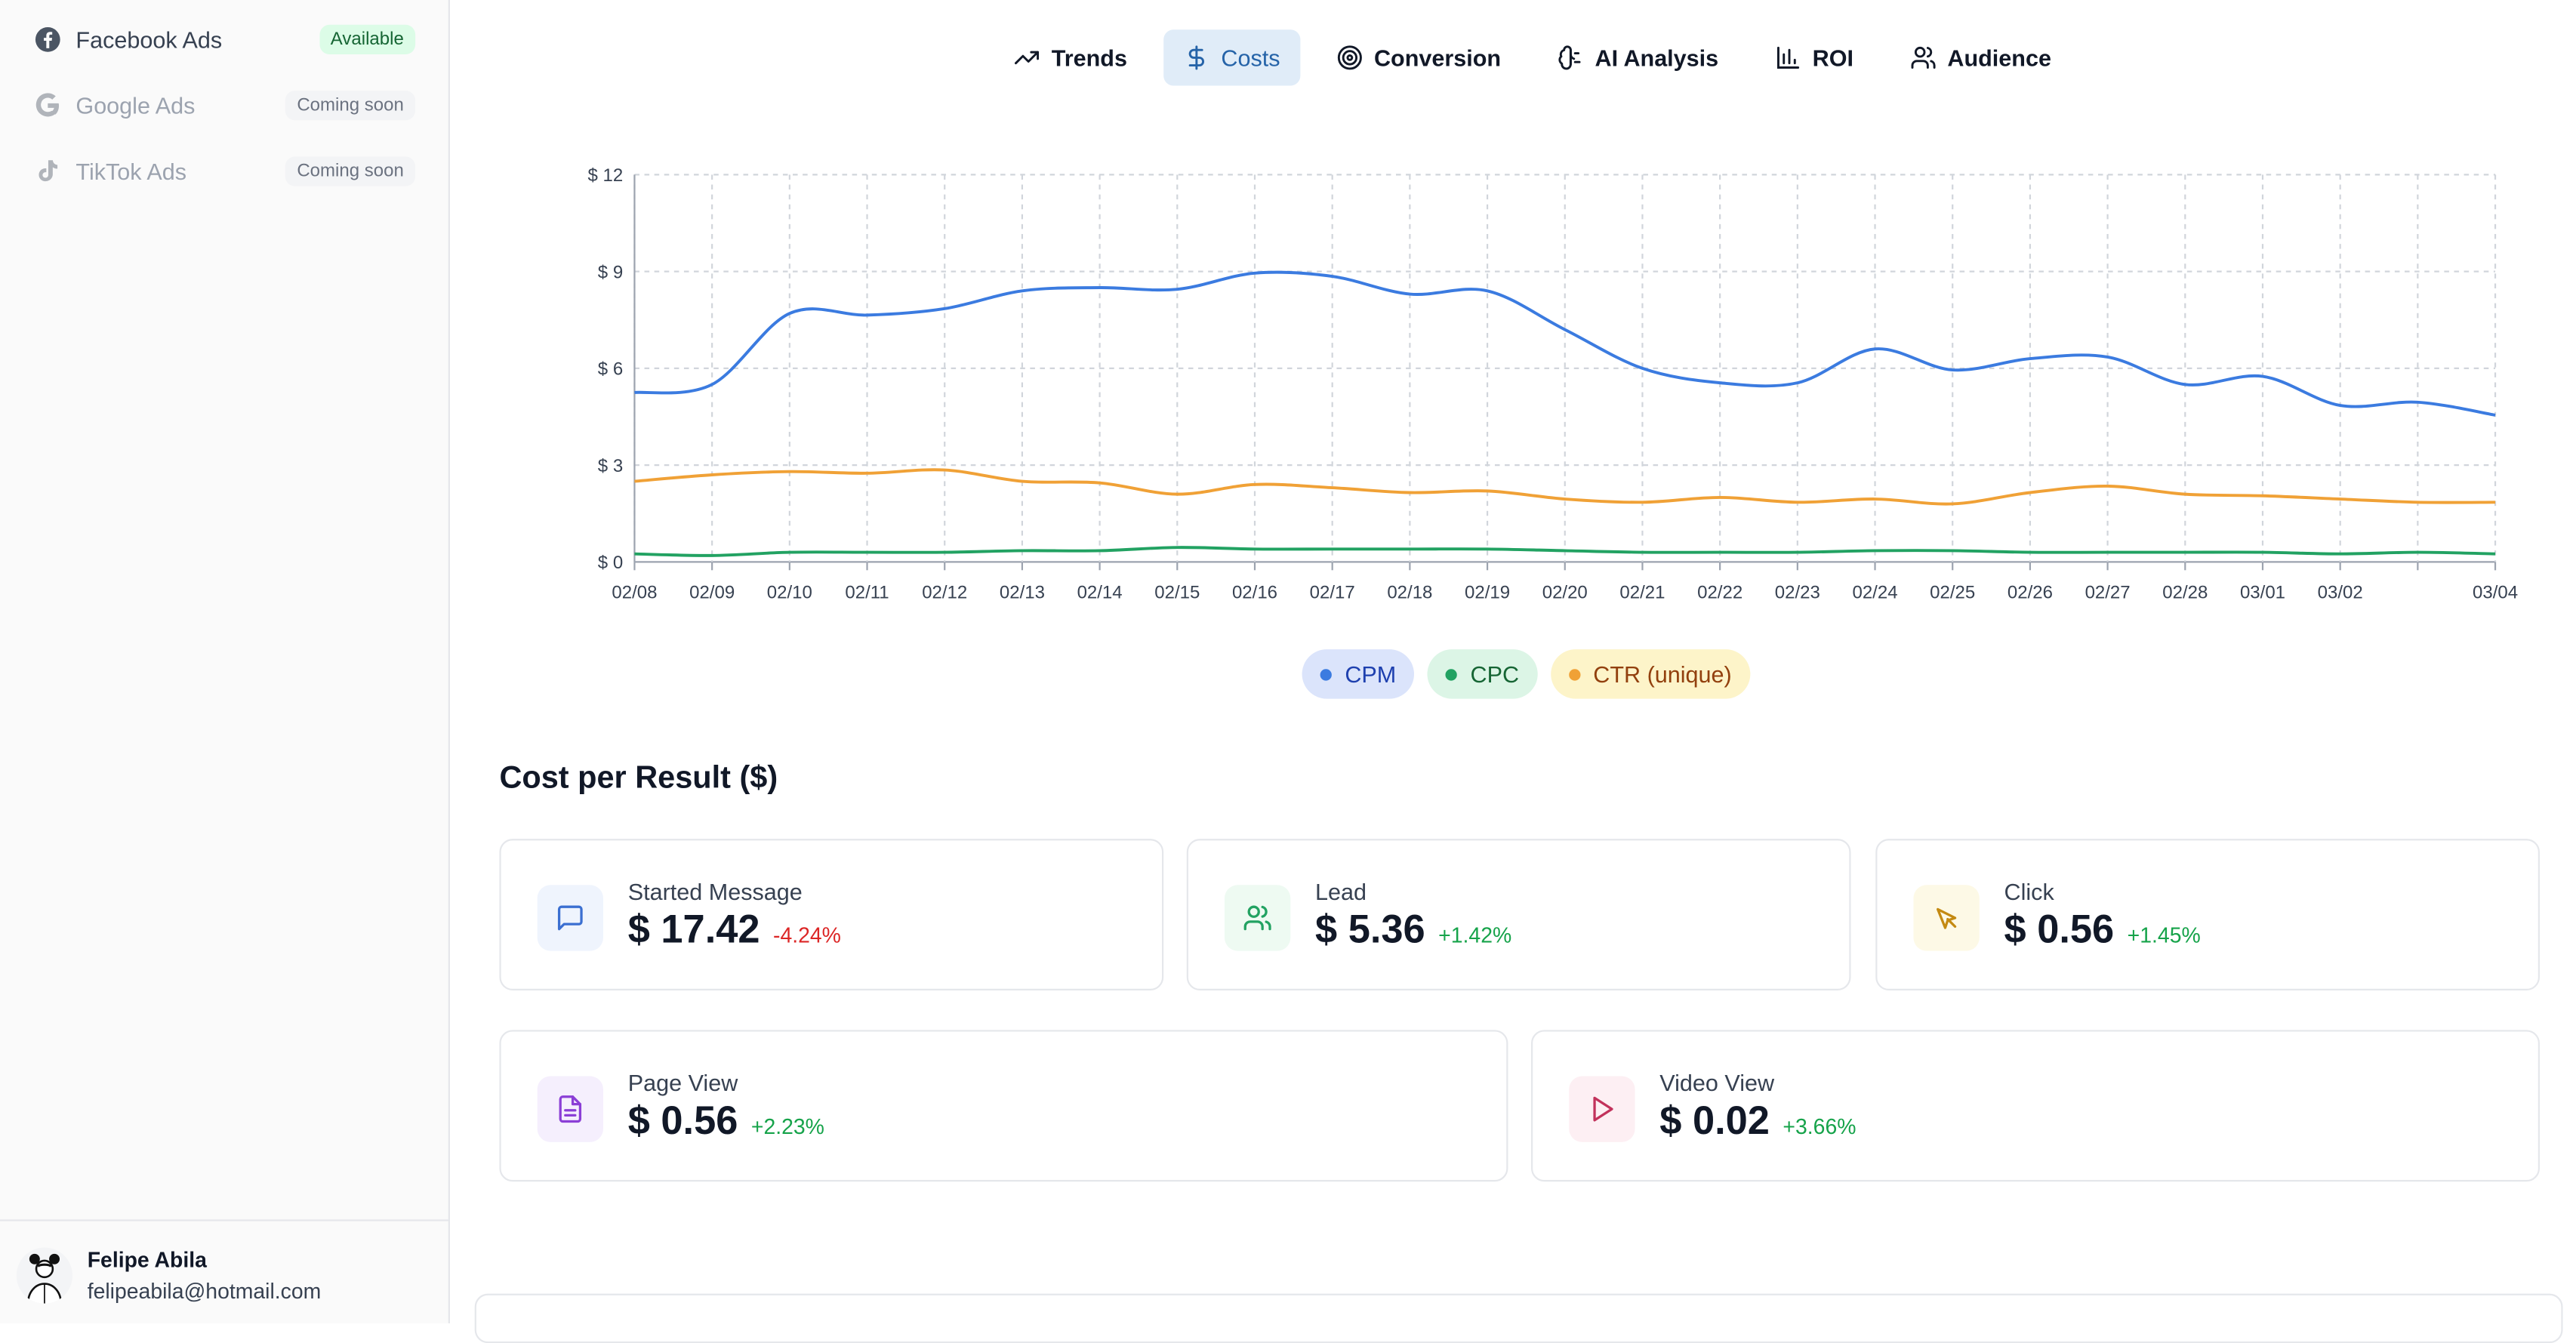 This screenshot has width=2576, height=1343. Describe the element at coordinates (1662, 674) in the screenshot. I see `legend-label: CTR (unique)` at that location.